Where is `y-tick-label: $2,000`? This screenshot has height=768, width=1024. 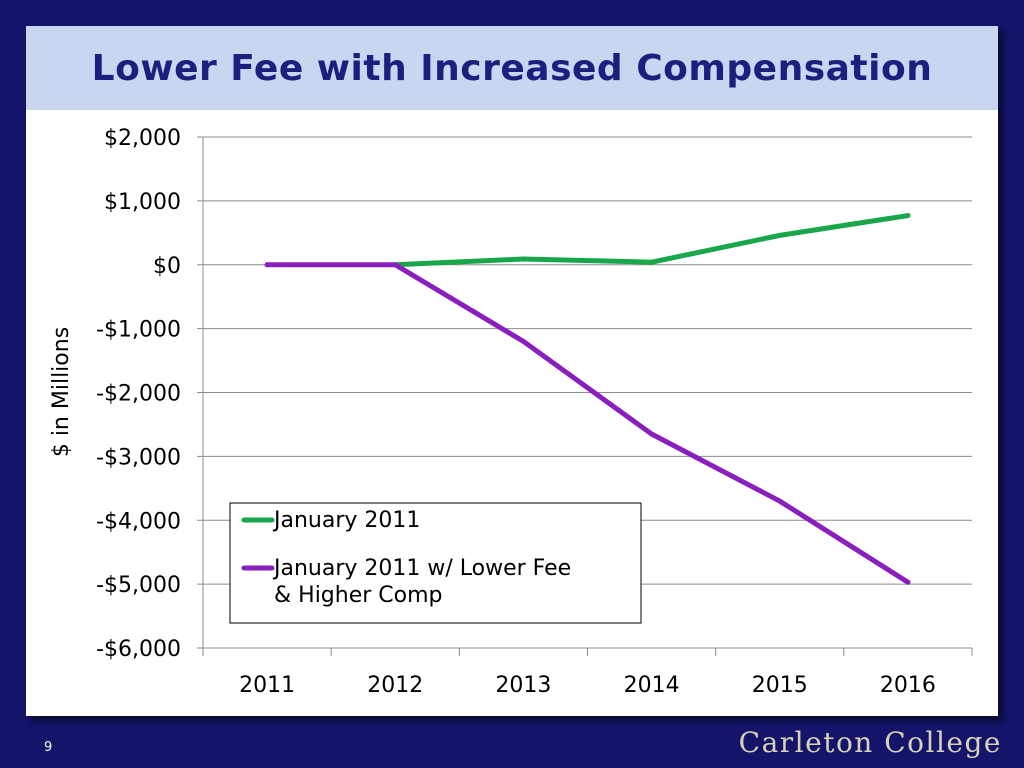 y-tick-label: $2,000 is located at coordinates (142, 138).